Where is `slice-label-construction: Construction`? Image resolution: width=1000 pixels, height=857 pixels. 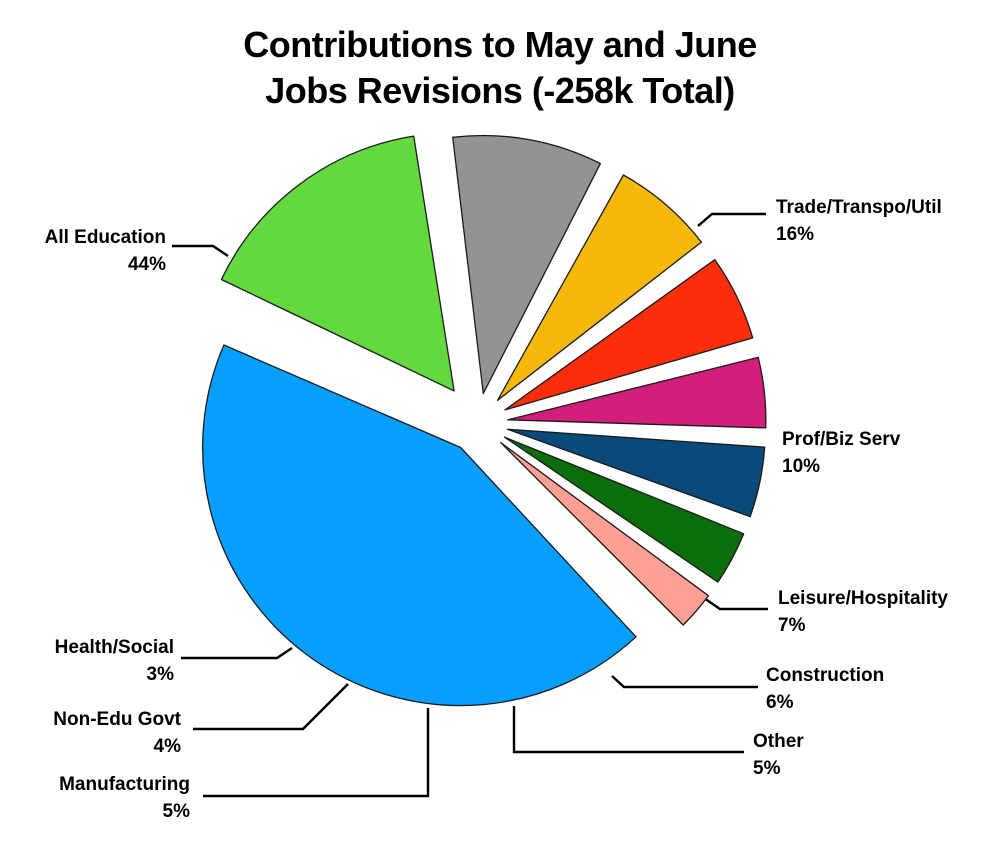 slice-label-construction: Construction is located at coordinates (825, 675).